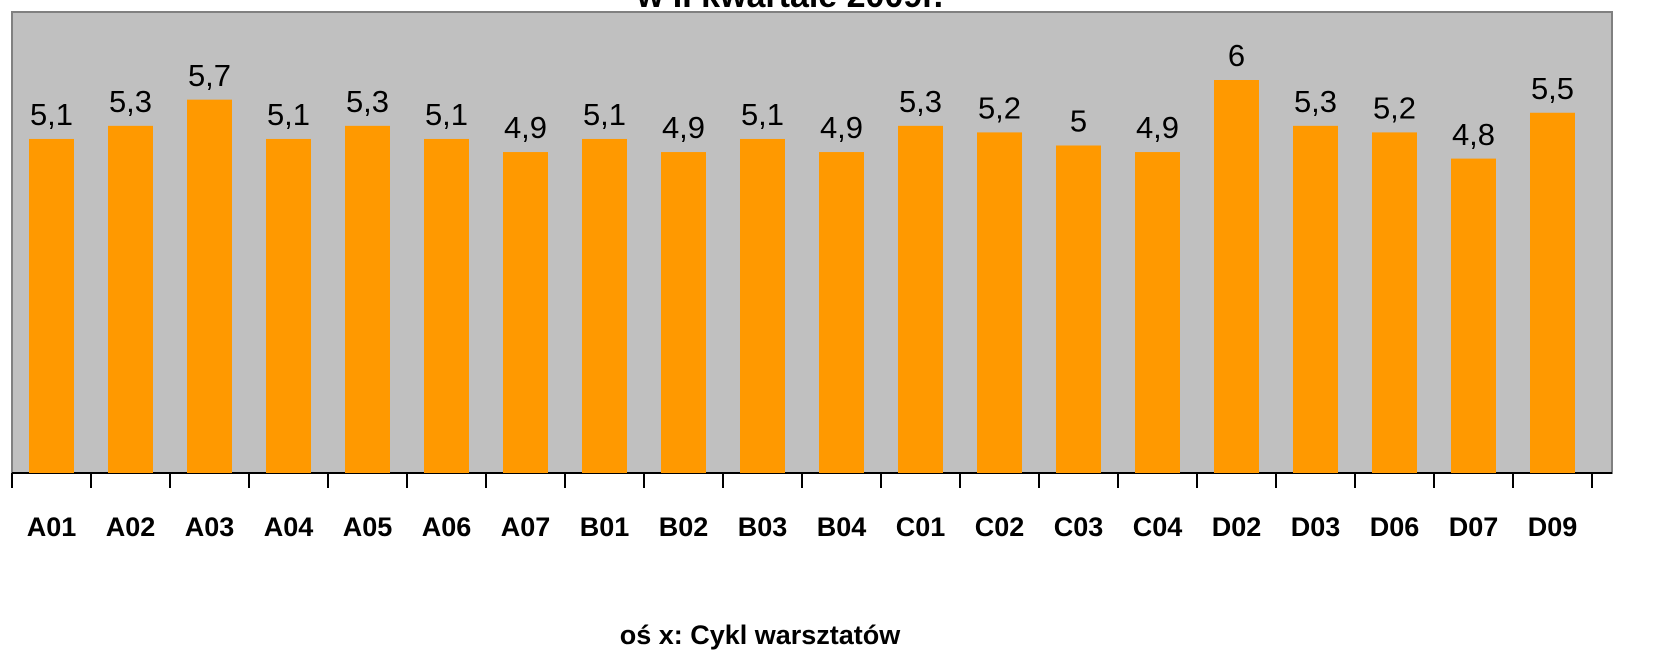 Image resolution: width=1657 pixels, height=660 pixels. What do you see at coordinates (1158, 527) in the screenshot?
I see `x-tick-label: C04` at bounding box center [1158, 527].